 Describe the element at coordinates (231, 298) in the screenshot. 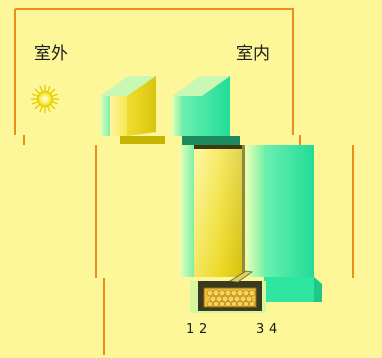

I see `desiccant-beads` at that location.